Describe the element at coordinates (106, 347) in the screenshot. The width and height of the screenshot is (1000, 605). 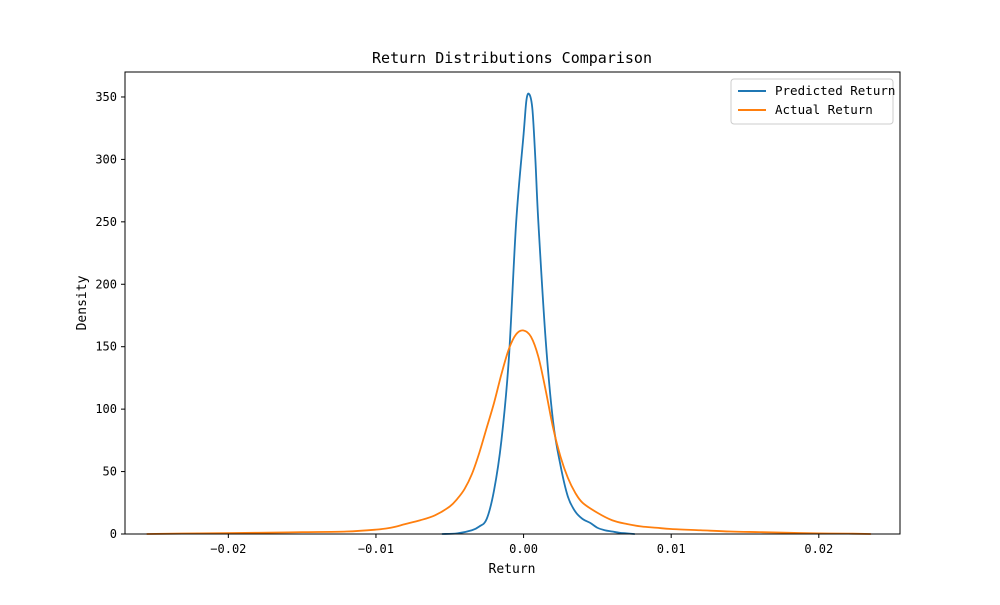
I see `y-tick-label: 150` at that location.